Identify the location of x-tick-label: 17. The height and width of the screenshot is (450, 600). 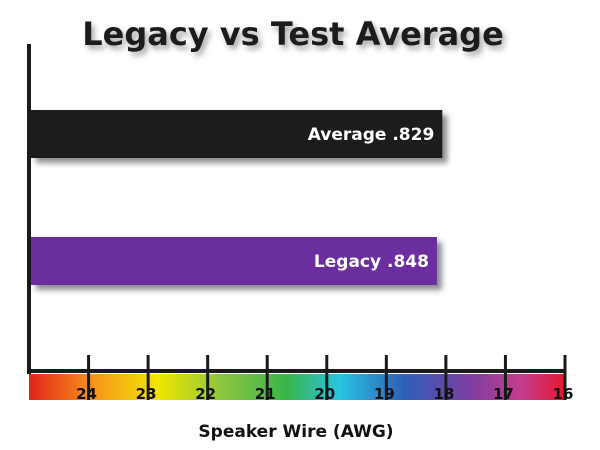
(503, 394).